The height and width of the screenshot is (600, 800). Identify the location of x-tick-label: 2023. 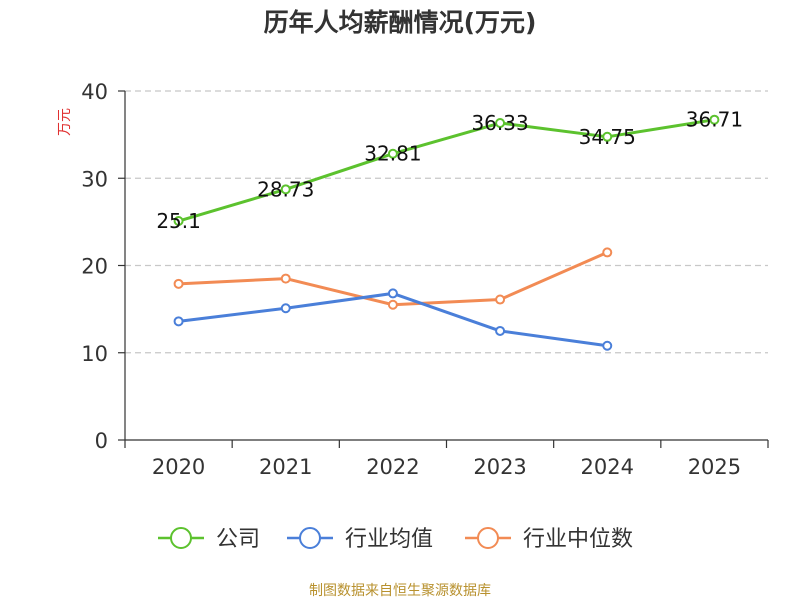
(499, 467).